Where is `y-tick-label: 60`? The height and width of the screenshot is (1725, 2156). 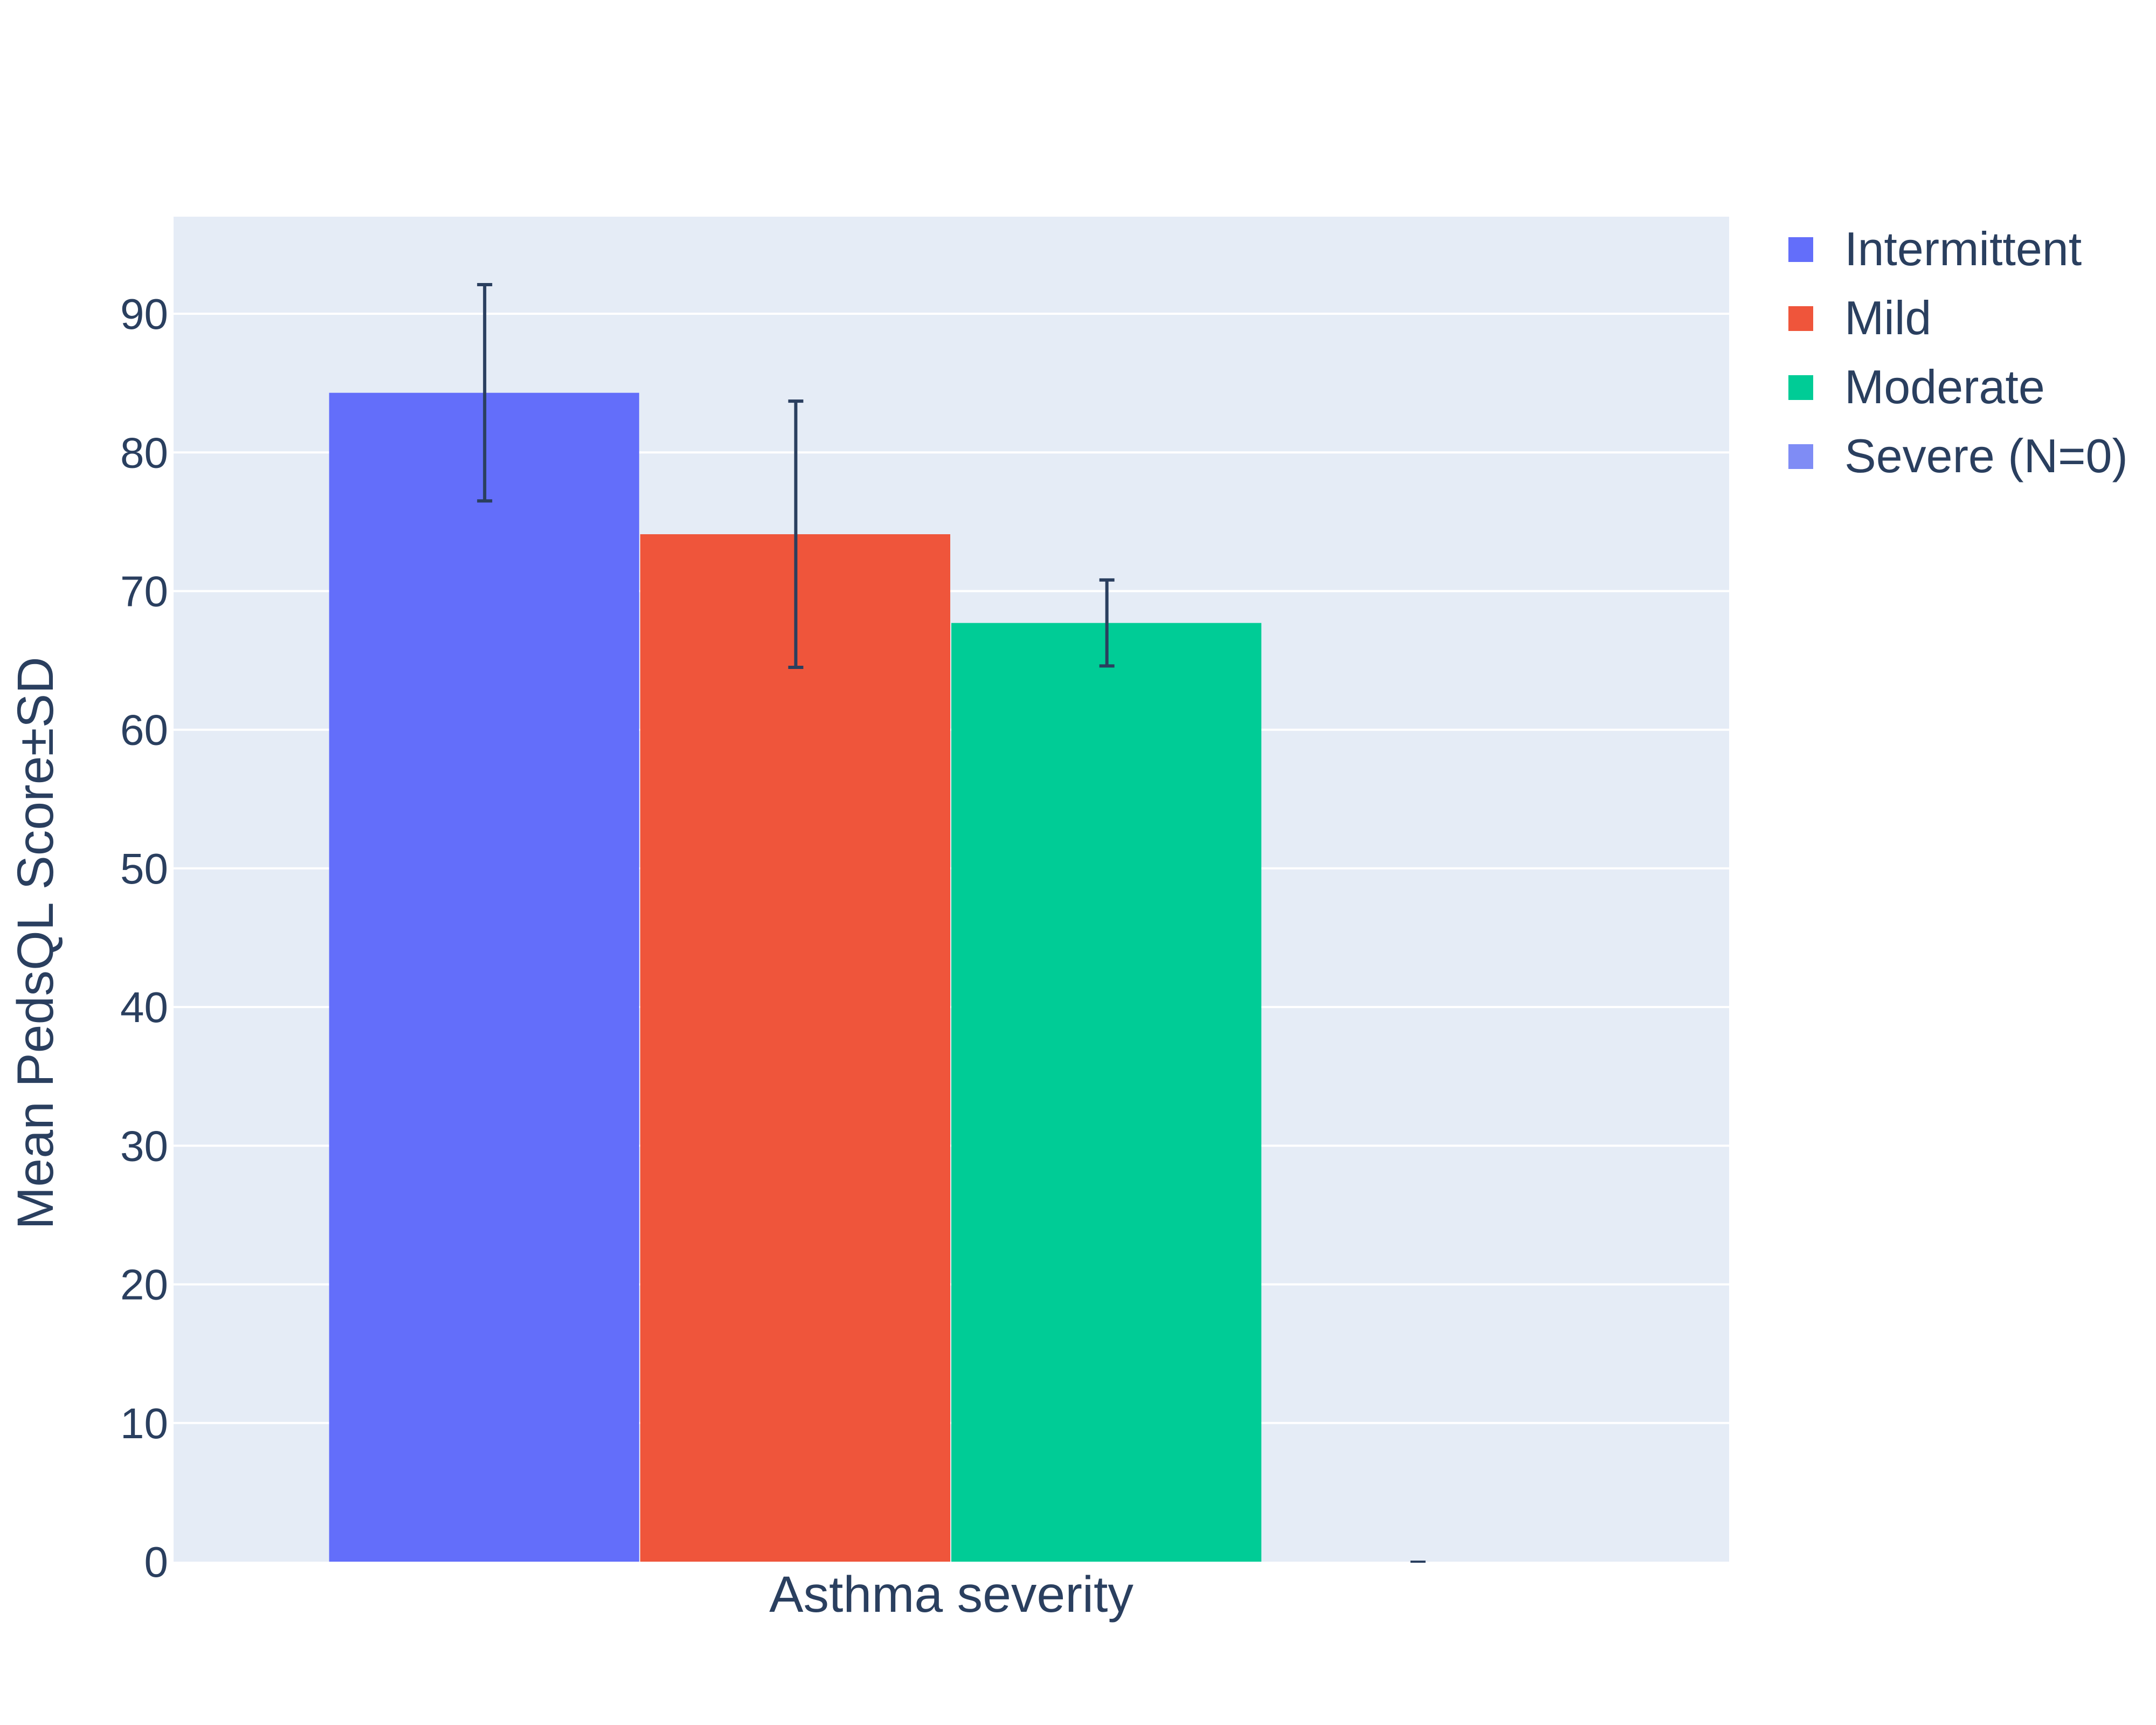
y-tick-label: 60 is located at coordinates (144, 730).